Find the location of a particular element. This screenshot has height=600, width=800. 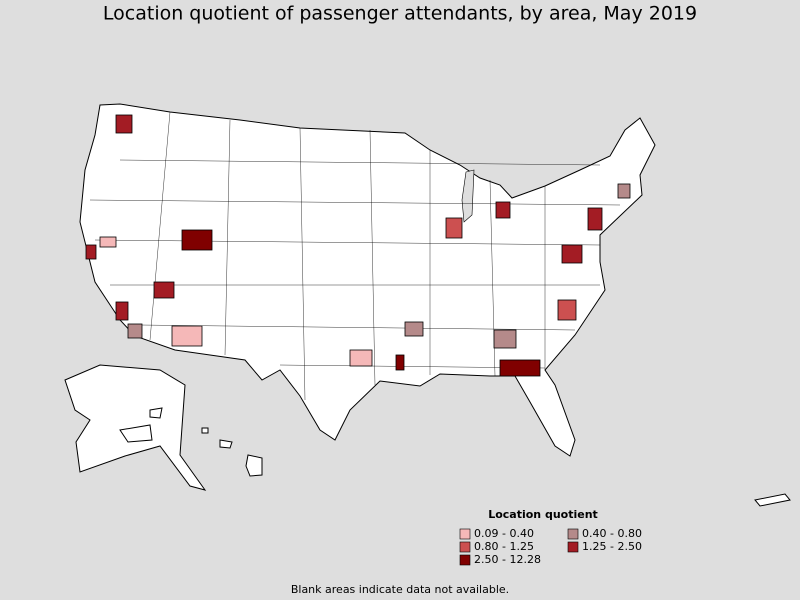

legend-title: Location quotient is located at coordinates (543, 514).